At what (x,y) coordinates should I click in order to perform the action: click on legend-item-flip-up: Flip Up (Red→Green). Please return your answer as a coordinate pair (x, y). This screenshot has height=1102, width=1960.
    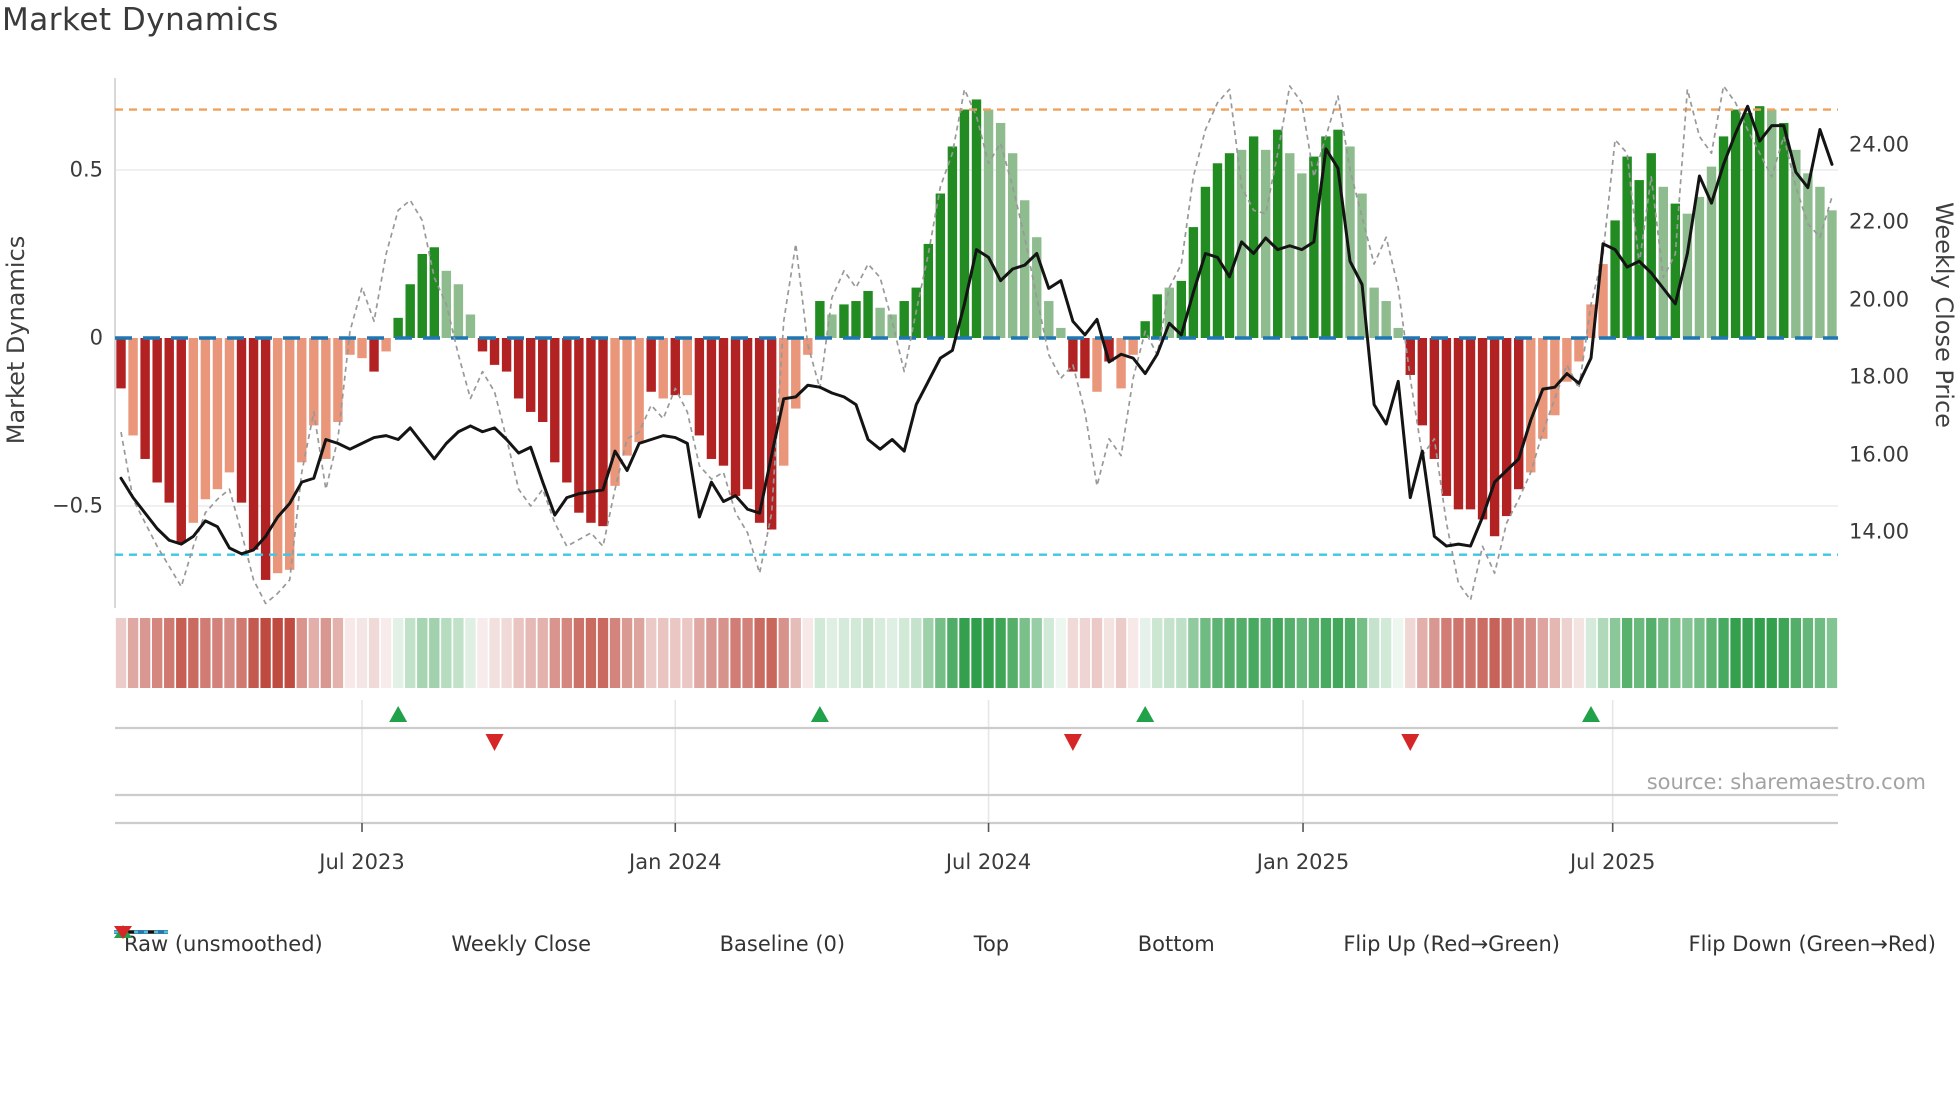
    Looking at the image, I should click on (837, 940).